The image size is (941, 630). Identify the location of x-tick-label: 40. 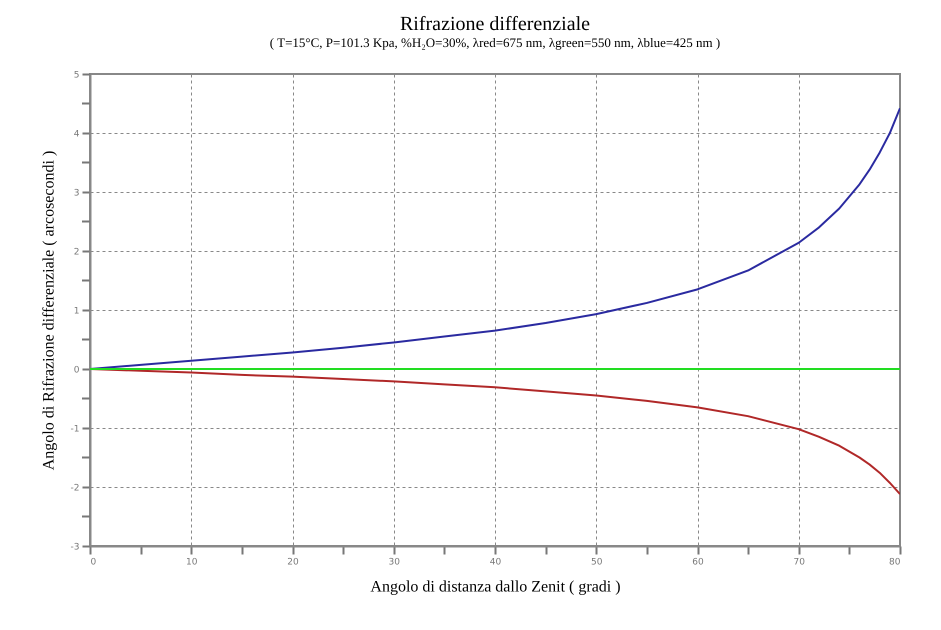
(496, 563).